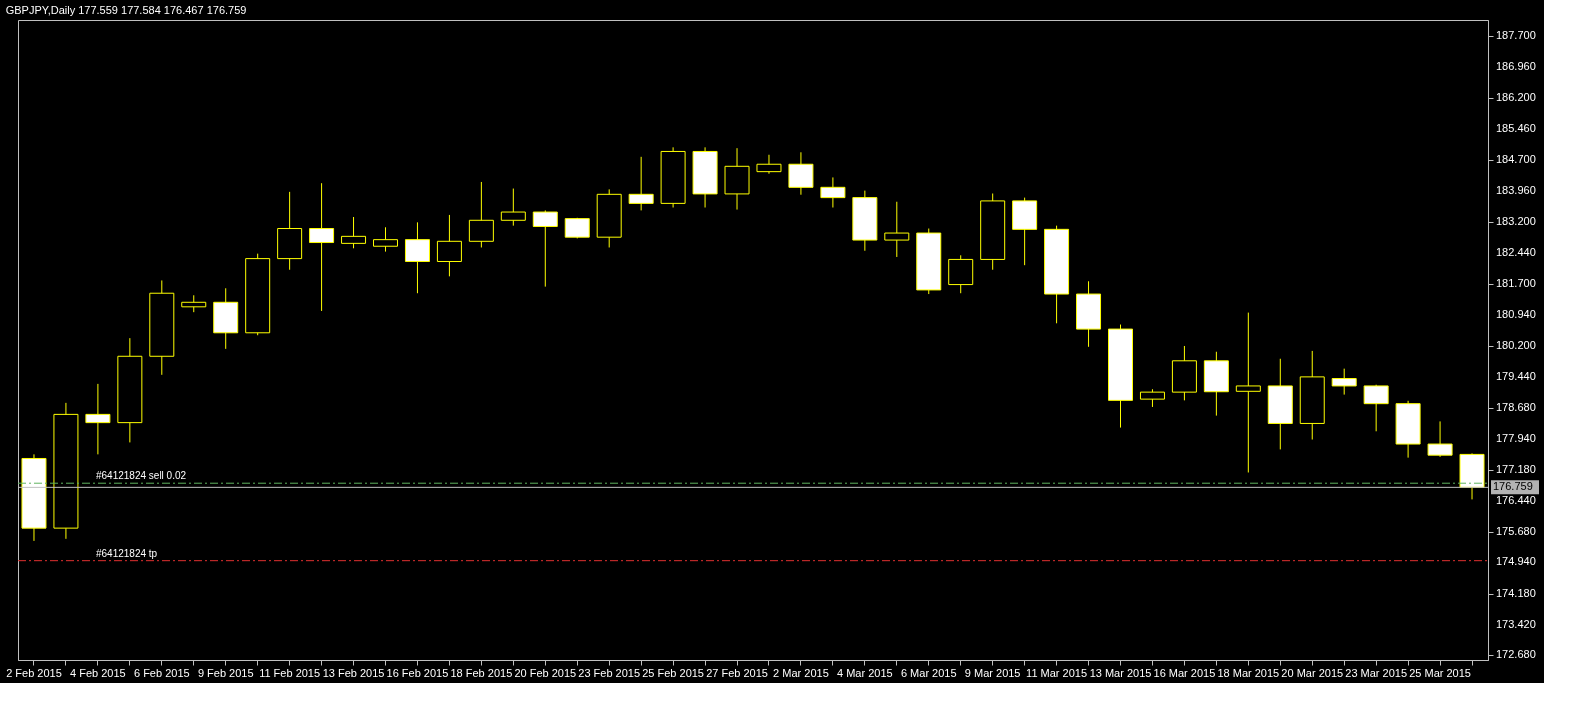  Describe the element at coordinates (417, 672) in the screenshot. I see `x-tick-label: 16 Feb 2015` at that location.